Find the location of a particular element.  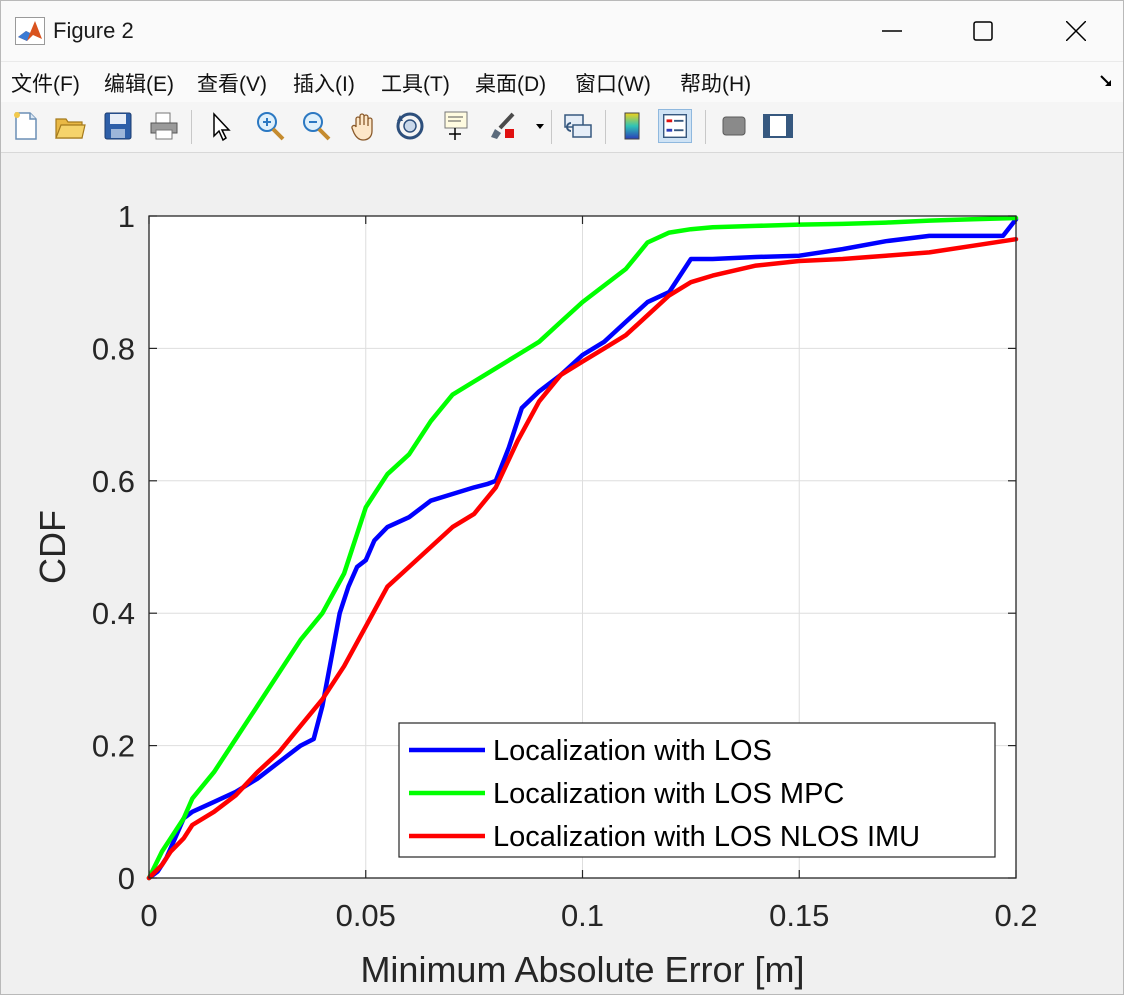

zoom-out-button is located at coordinates (316, 126).